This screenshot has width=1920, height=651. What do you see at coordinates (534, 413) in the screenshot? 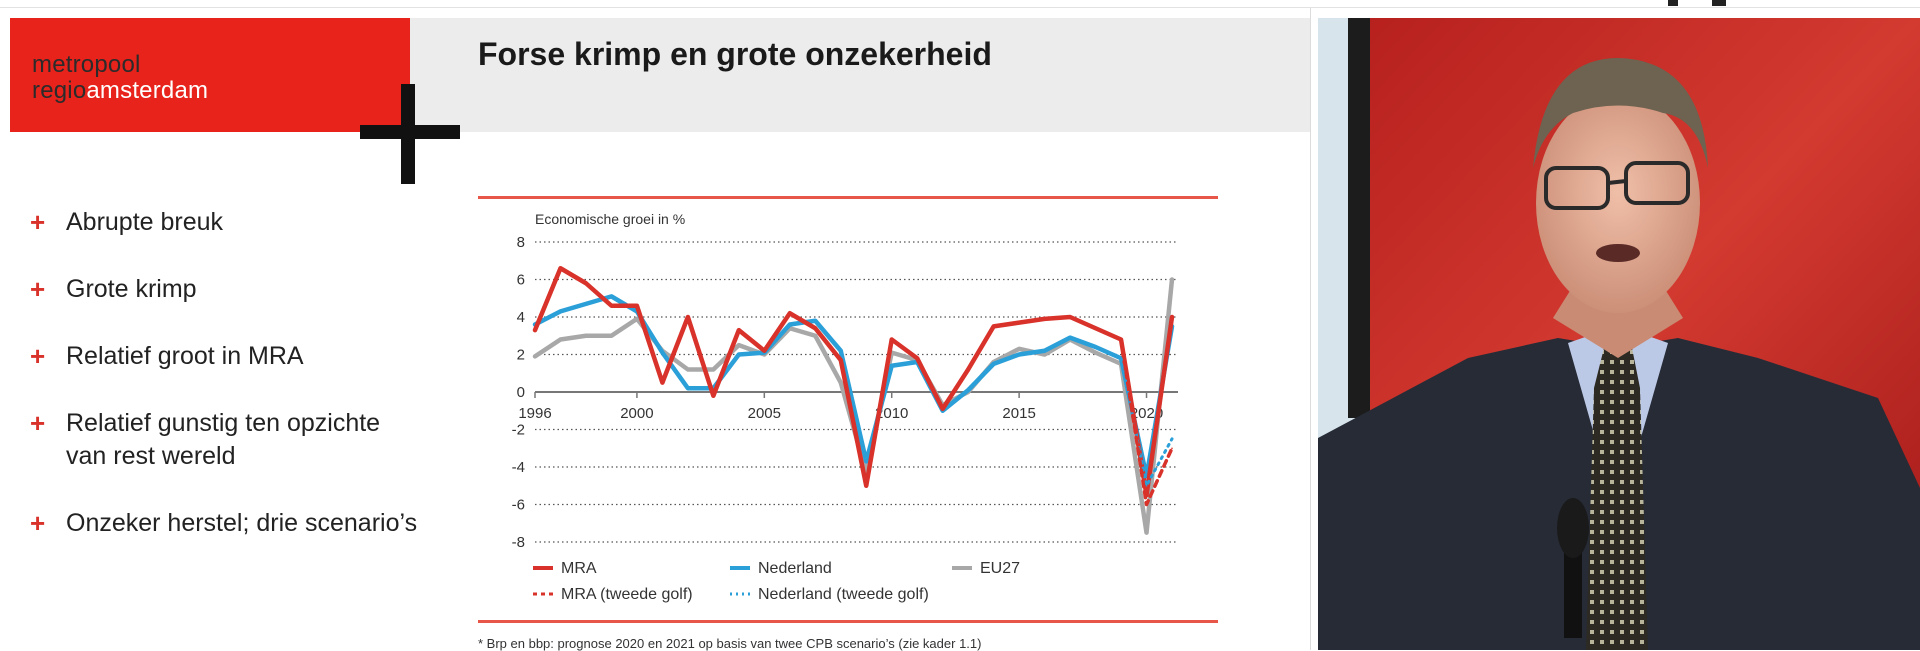
I see `x-tick-label: 1996` at bounding box center [534, 413].